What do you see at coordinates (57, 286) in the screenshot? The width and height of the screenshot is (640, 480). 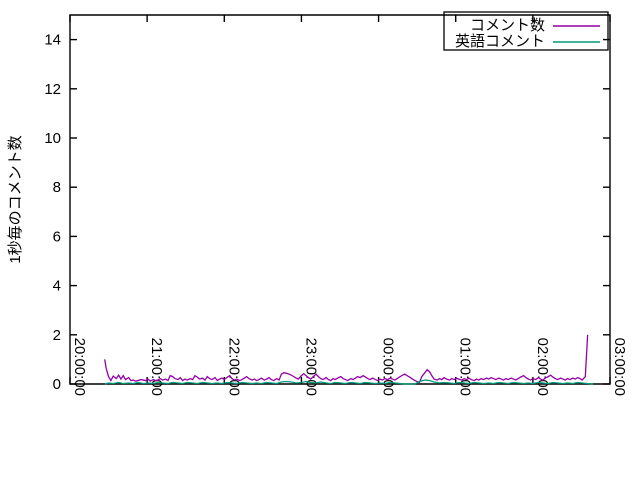 I see `y-tick-label: 4` at bounding box center [57, 286].